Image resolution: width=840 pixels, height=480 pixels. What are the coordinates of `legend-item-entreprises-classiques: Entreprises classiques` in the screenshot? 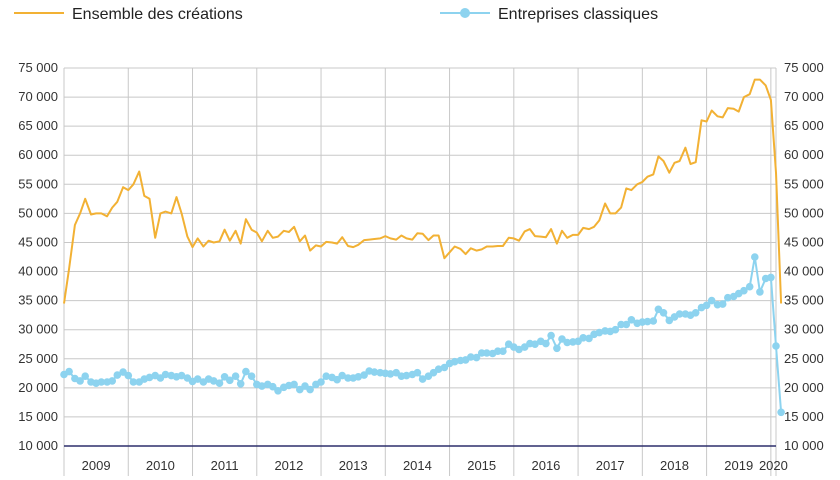 It's located at (549, 14).